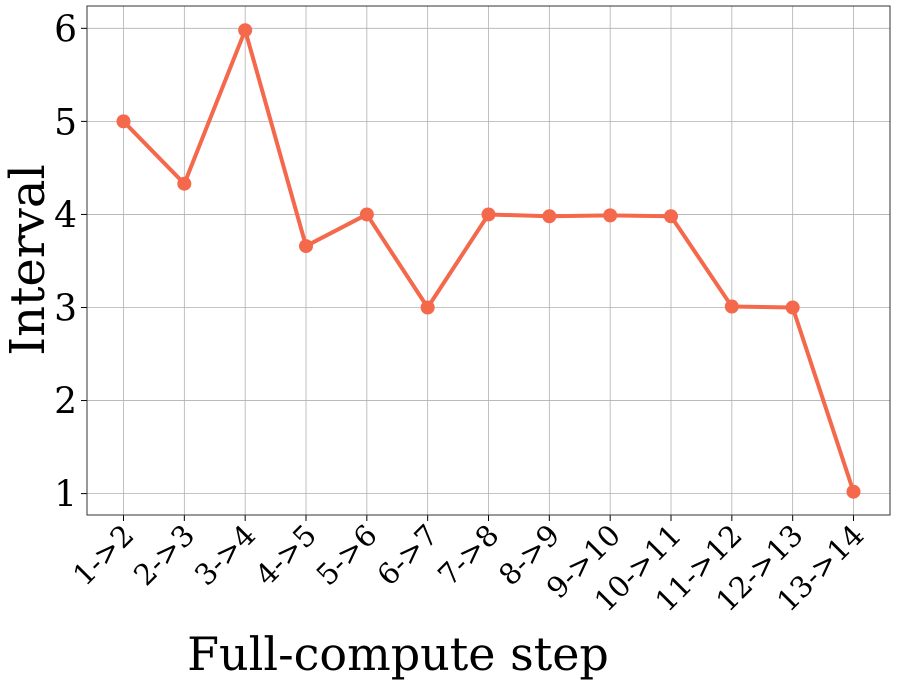 This screenshot has width=913, height=684. I want to click on y-tick-label: 1, so click(65, 495).